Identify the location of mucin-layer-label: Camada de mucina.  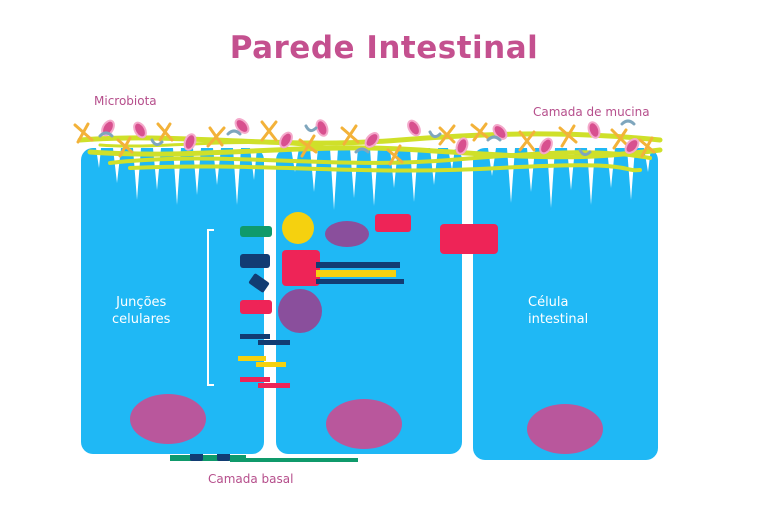
(591, 112).